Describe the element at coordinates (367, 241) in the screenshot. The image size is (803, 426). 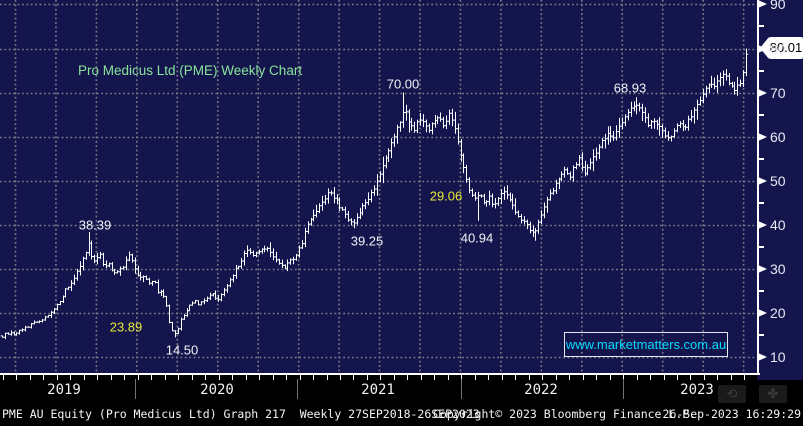
I see `price-annotation: 39.25` at that location.